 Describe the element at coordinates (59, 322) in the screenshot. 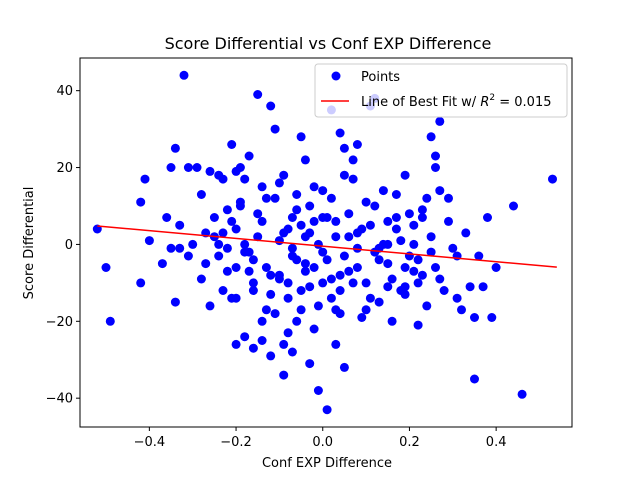

I see `y-tick-label: −20` at that location.